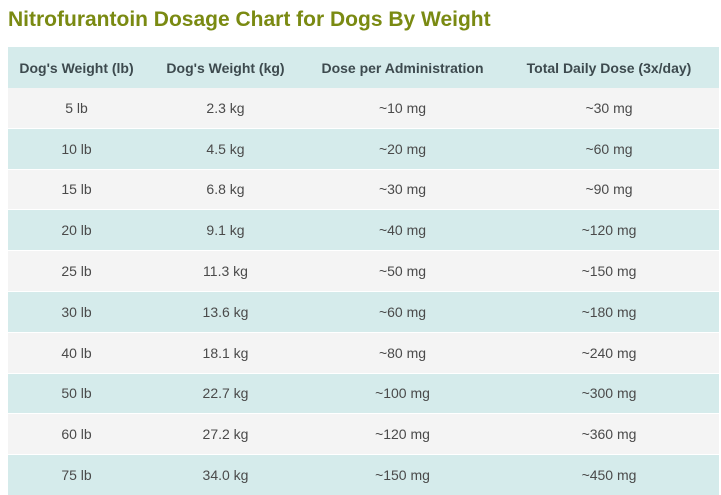 Image resolution: width=721 pixels, height=495 pixels. Describe the element at coordinates (609, 271) in the screenshot. I see `cell-total-daily-dose: ~150 mg` at that location.